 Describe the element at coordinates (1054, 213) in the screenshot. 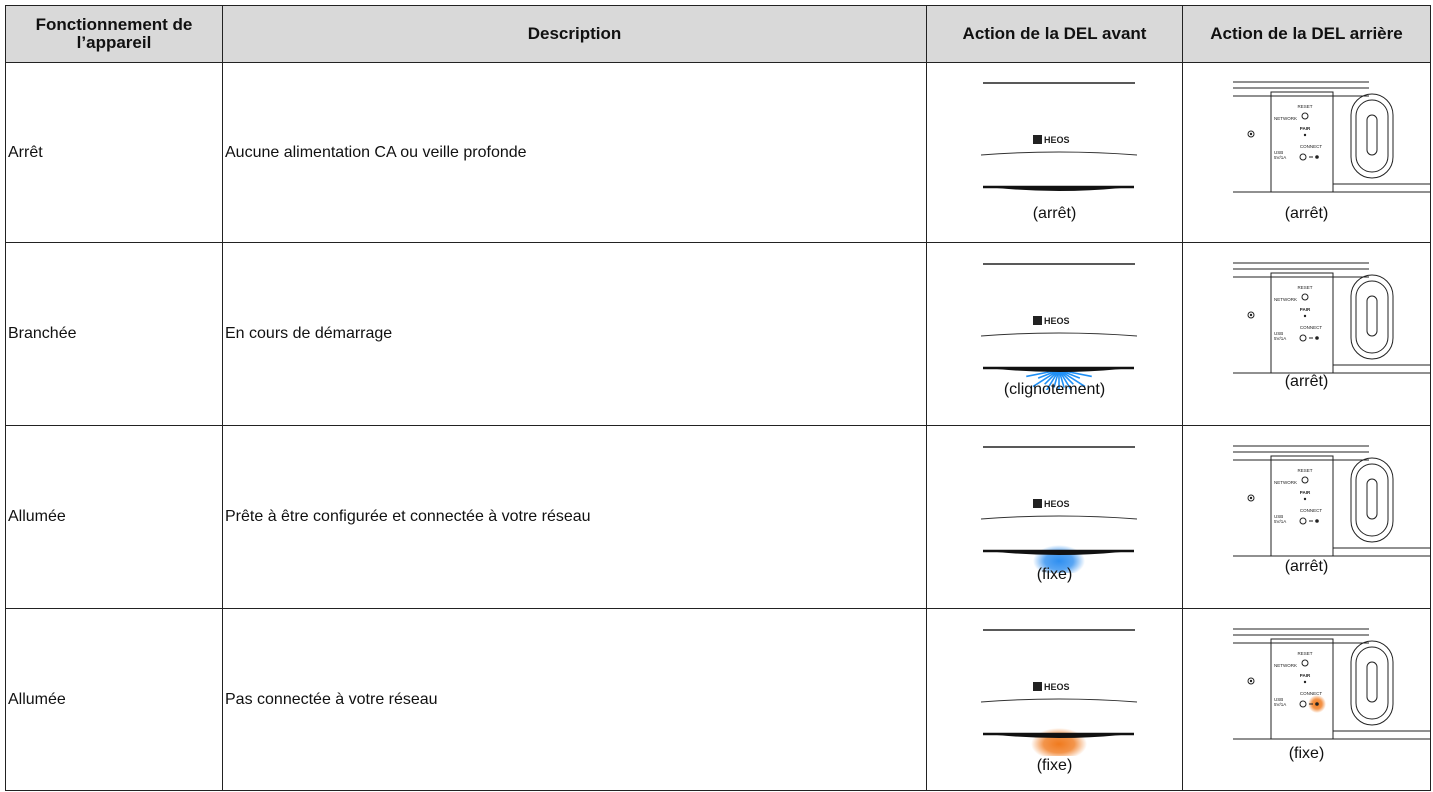

I see `front-caption: (arrêt)` at that location.